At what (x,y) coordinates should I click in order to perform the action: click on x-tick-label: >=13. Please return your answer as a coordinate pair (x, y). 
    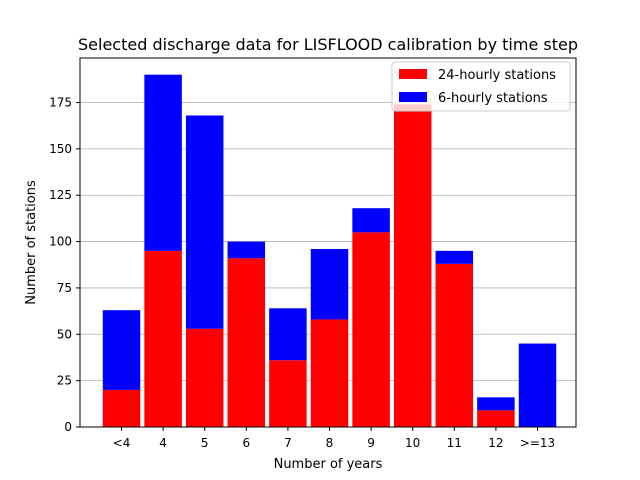
    Looking at the image, I should click on (537, 443).